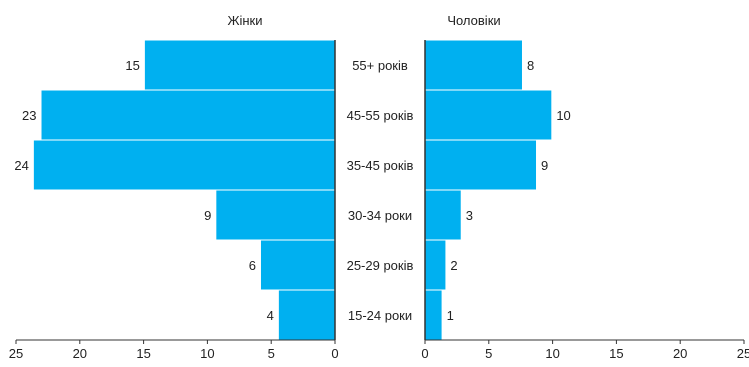 The height and width of the screenshot is (367, 749). Describe the element at coordinates (334, 353) in the screenshot. I see `left-x-tick-label-0: 0` at that location.